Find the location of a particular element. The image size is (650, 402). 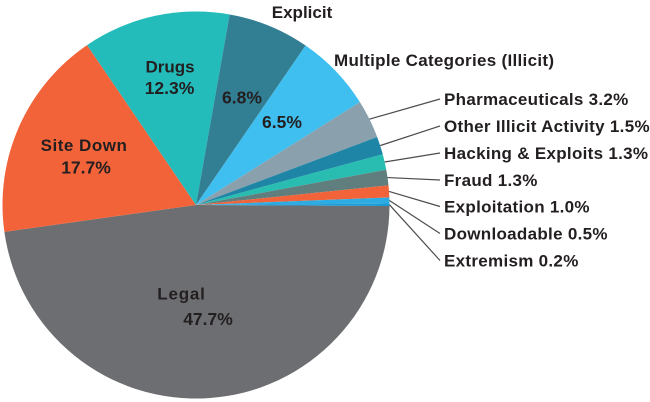

svg-text: 6.5% is located at coordinates (282, 122).